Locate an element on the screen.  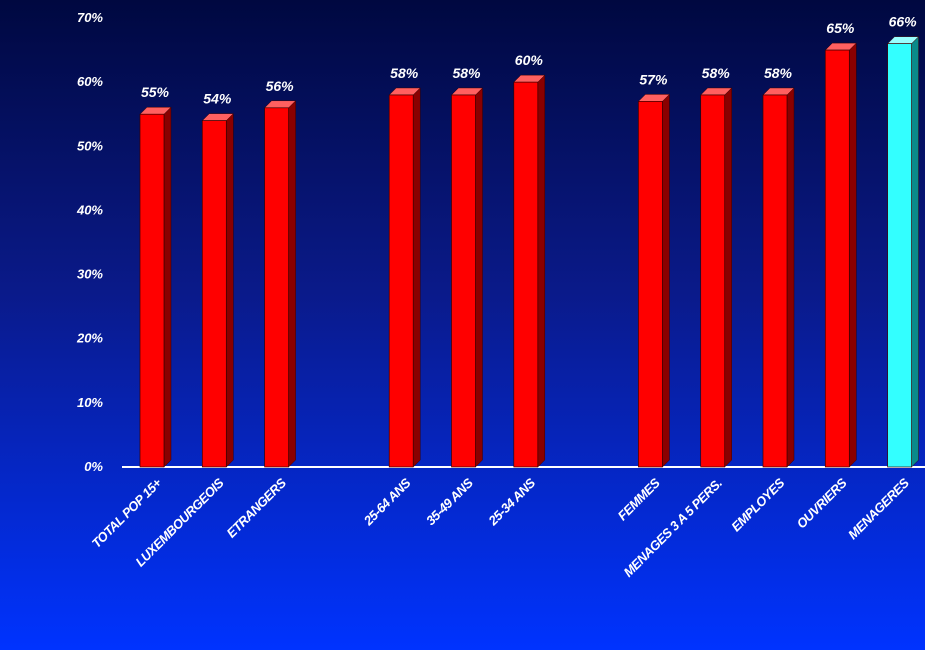
category-label: FEMMES is located at coordinates (639, 499).